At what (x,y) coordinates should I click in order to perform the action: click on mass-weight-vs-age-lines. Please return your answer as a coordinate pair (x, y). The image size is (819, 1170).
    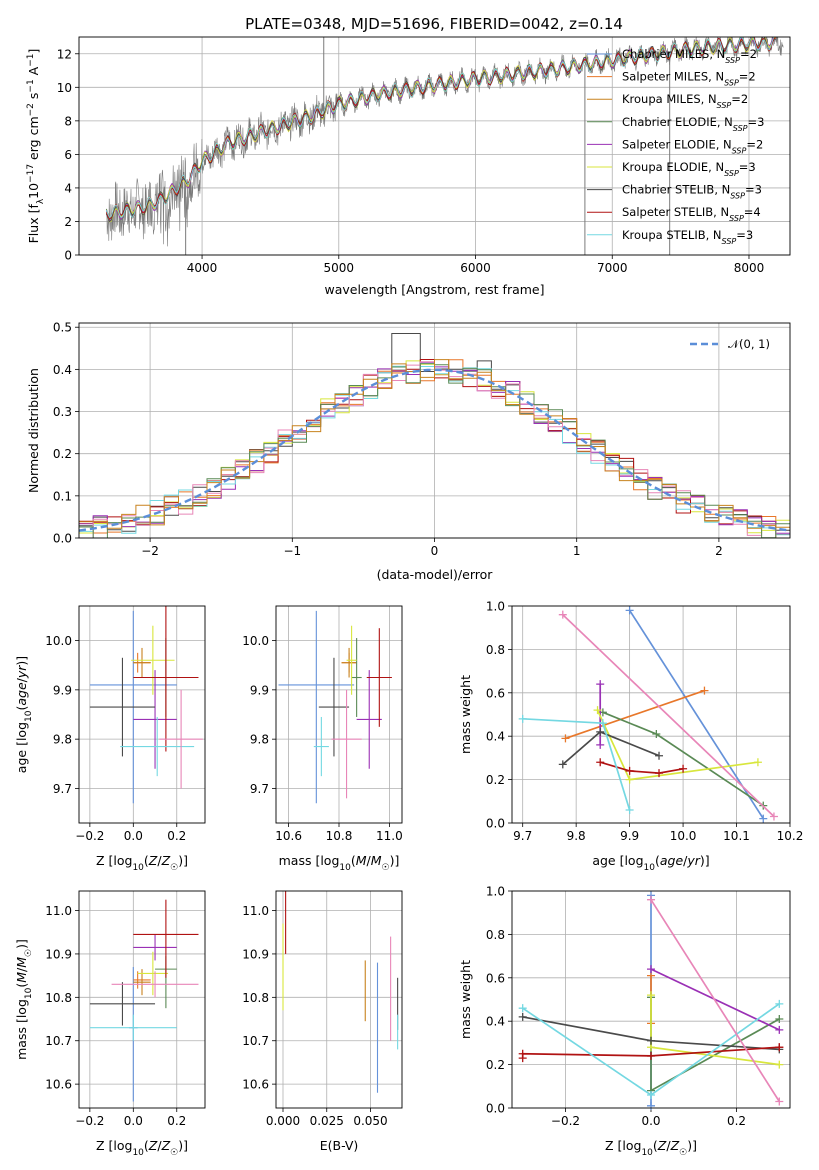
    Looking at the image, I should click on (648, 714).